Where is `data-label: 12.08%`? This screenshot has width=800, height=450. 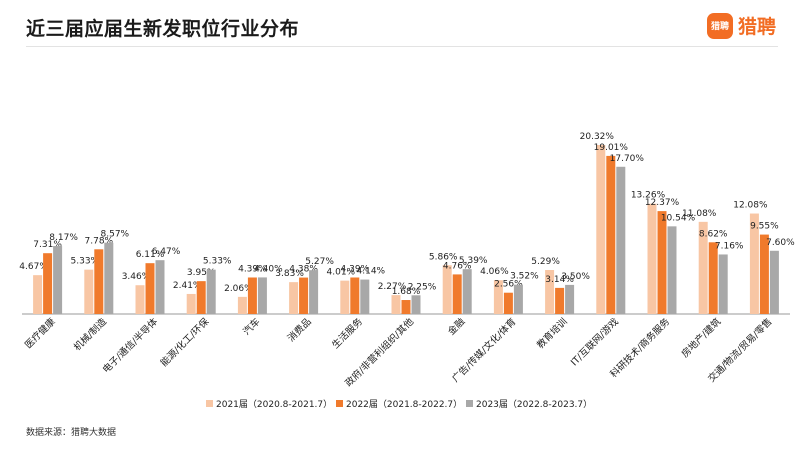 data-label: 12.08% is located at coordinates (750, 206).